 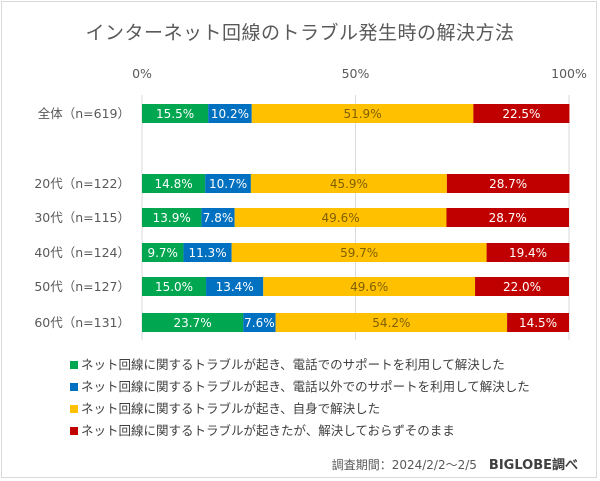 I want to click on credit-label: BIGLOBE調べ, so click(x=533, y=465).